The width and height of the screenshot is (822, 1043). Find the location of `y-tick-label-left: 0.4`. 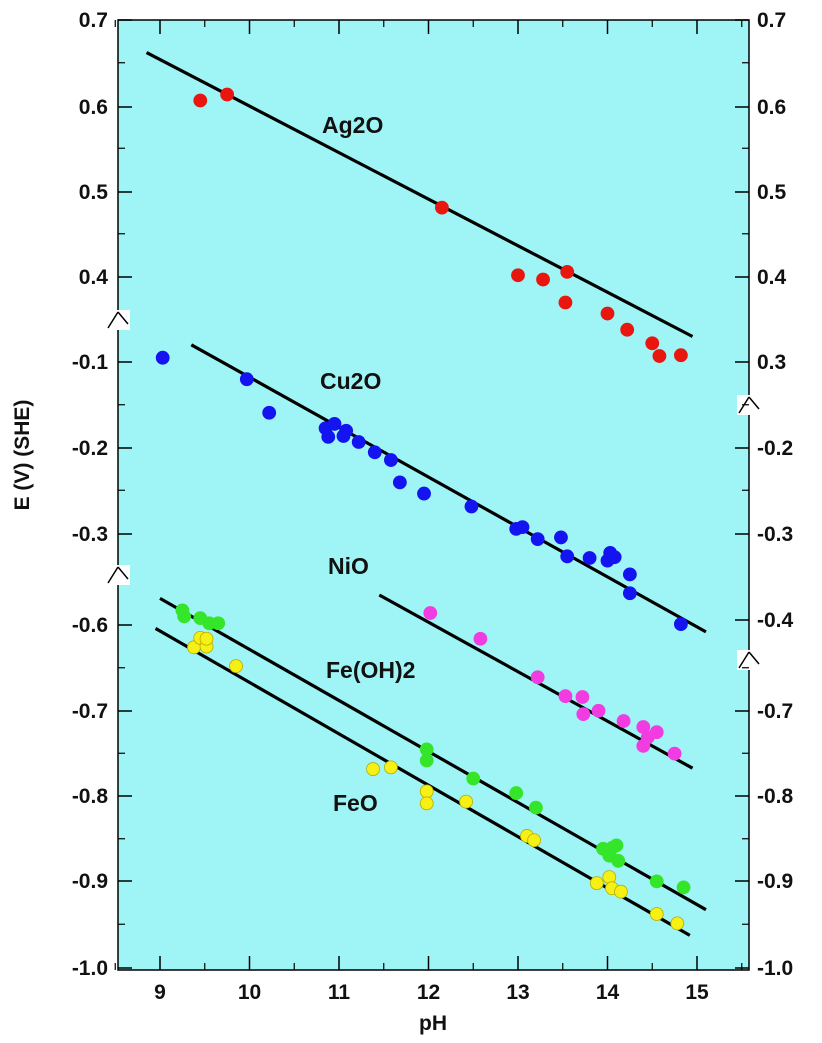

y-tick-label-left: 0.4 is located at coordinates (94, 277).